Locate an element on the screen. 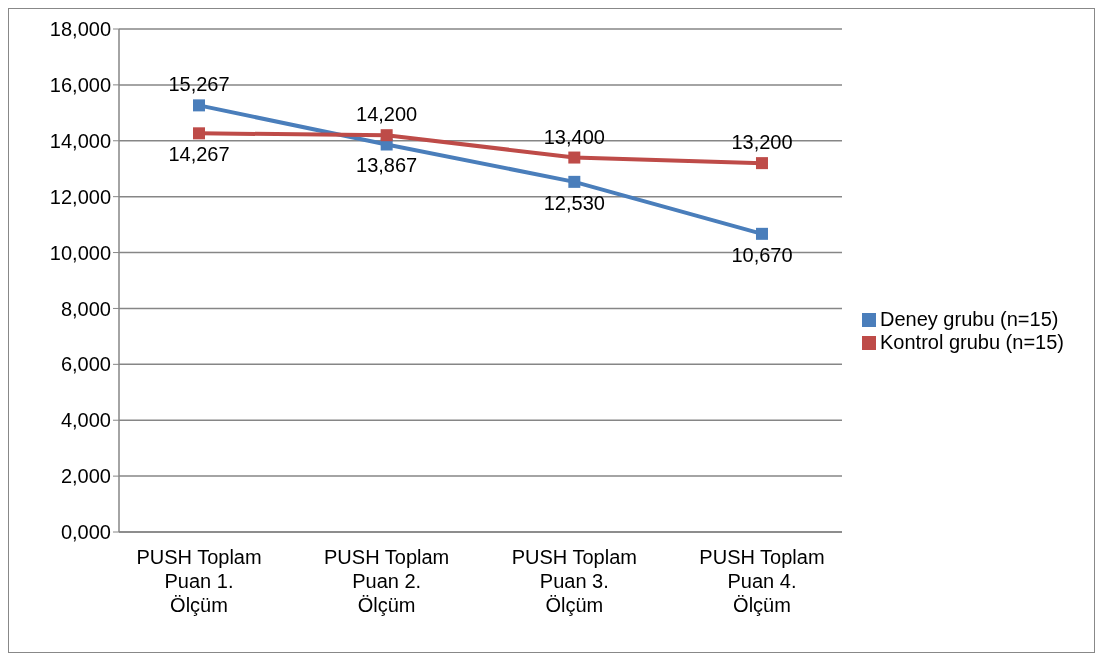  x-tick-label: PUSH Toplam Puan 2. Ölçüm is located at coordinates (387, 581).